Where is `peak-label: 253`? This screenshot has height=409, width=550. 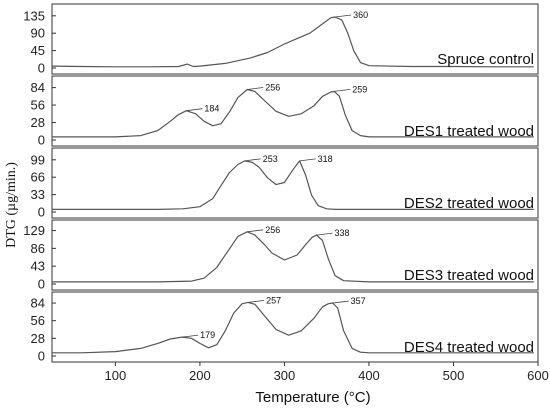 peak-label: 253 is located at coordinates (270, 159).